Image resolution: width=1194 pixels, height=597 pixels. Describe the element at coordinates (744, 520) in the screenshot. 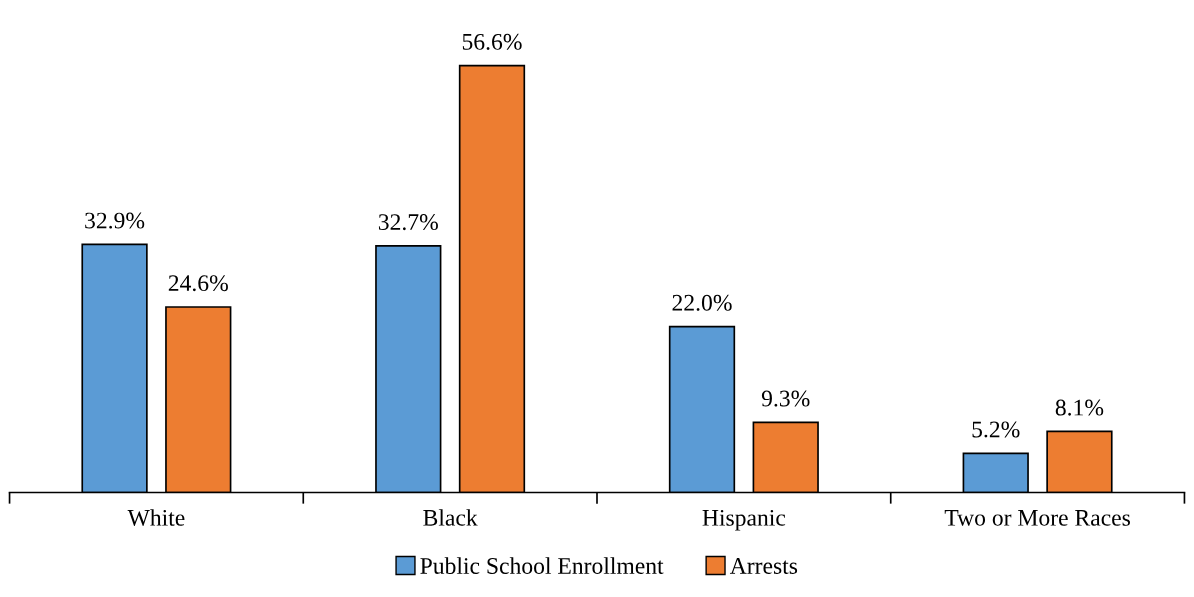

I see `x-tick-label: Hispanic` at that location.